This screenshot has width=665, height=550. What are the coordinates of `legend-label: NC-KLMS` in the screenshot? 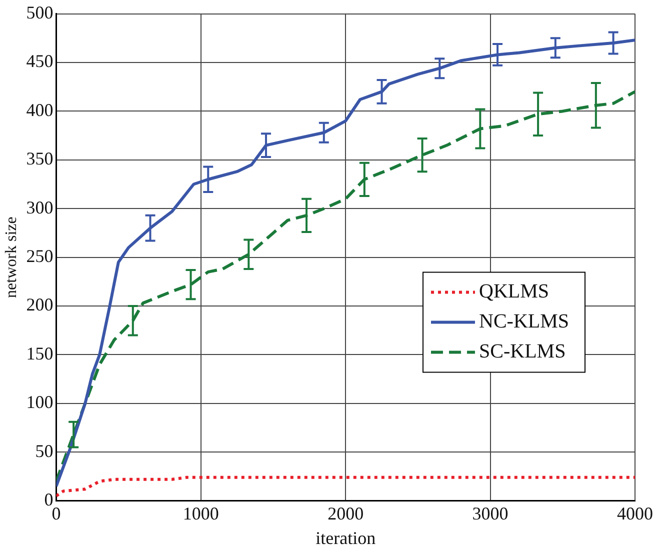 It's located at (524, 321).